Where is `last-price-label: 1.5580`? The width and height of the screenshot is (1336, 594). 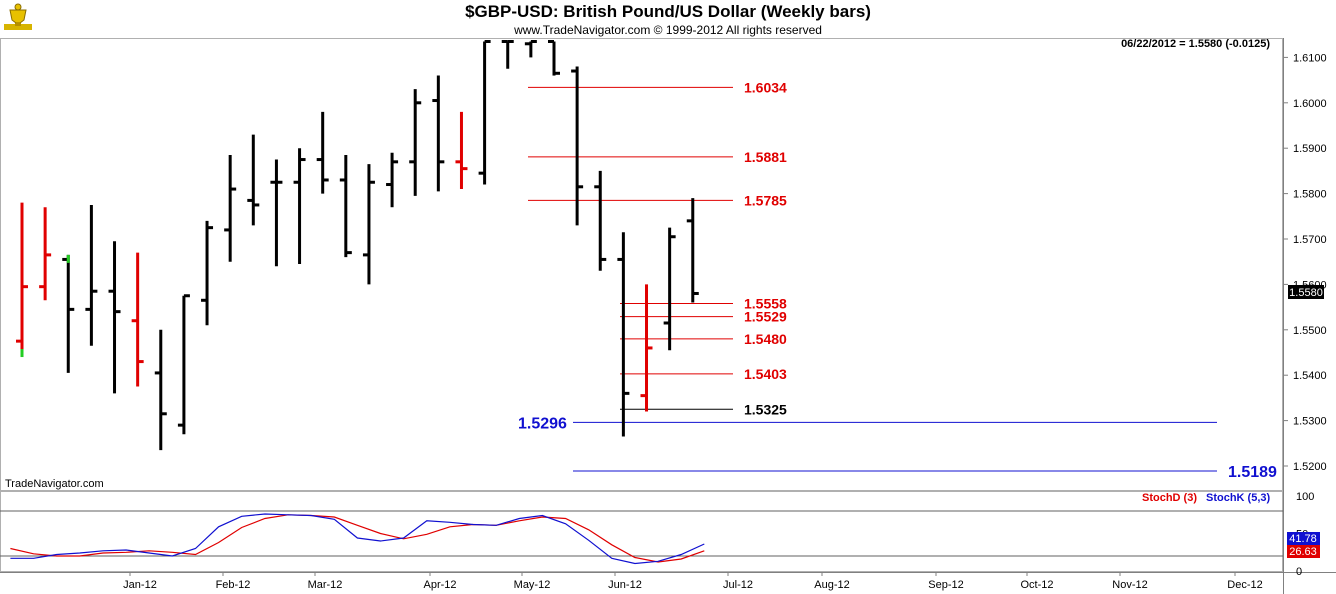 last-price-label: 1.5580 is located at coordinates (1306, 293).